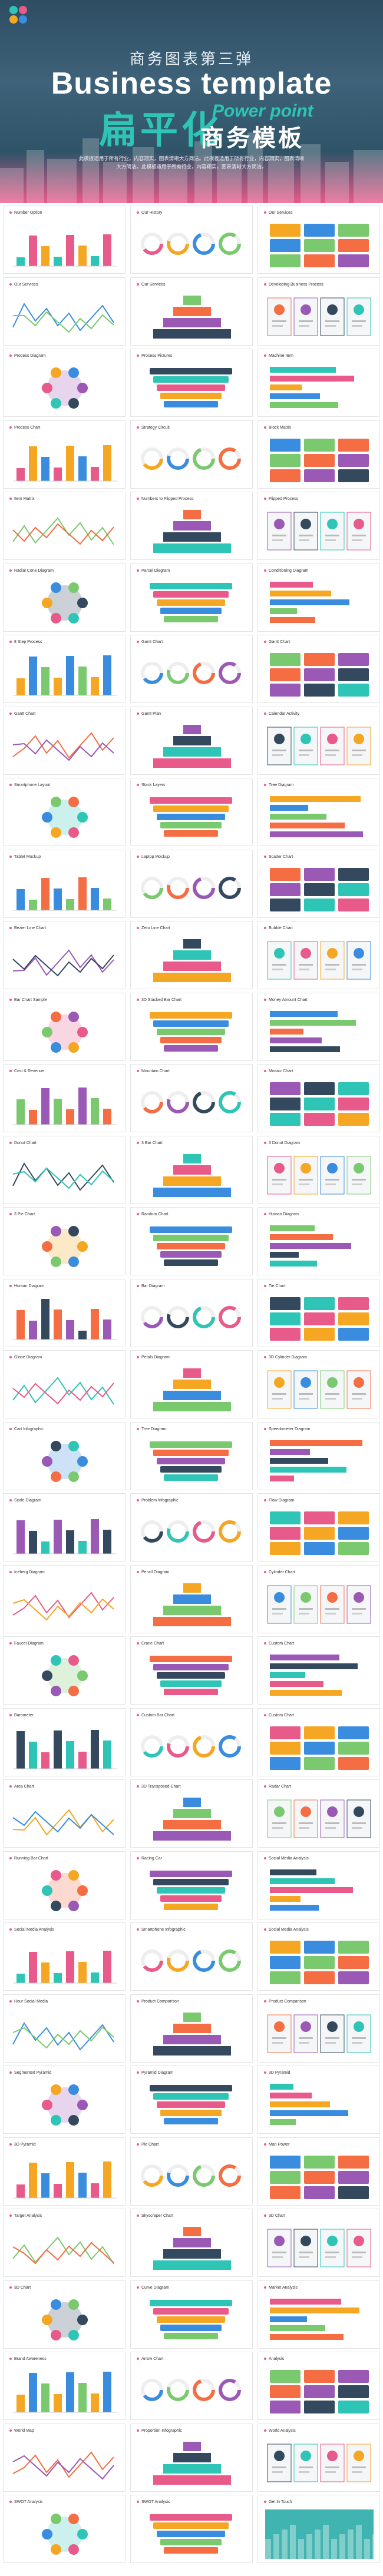 The image size is (383, 2576). Describe the element at coordinates (318, 883) in the screenshot. I see `slide-thumbnail: Scatter Chart` at that location.